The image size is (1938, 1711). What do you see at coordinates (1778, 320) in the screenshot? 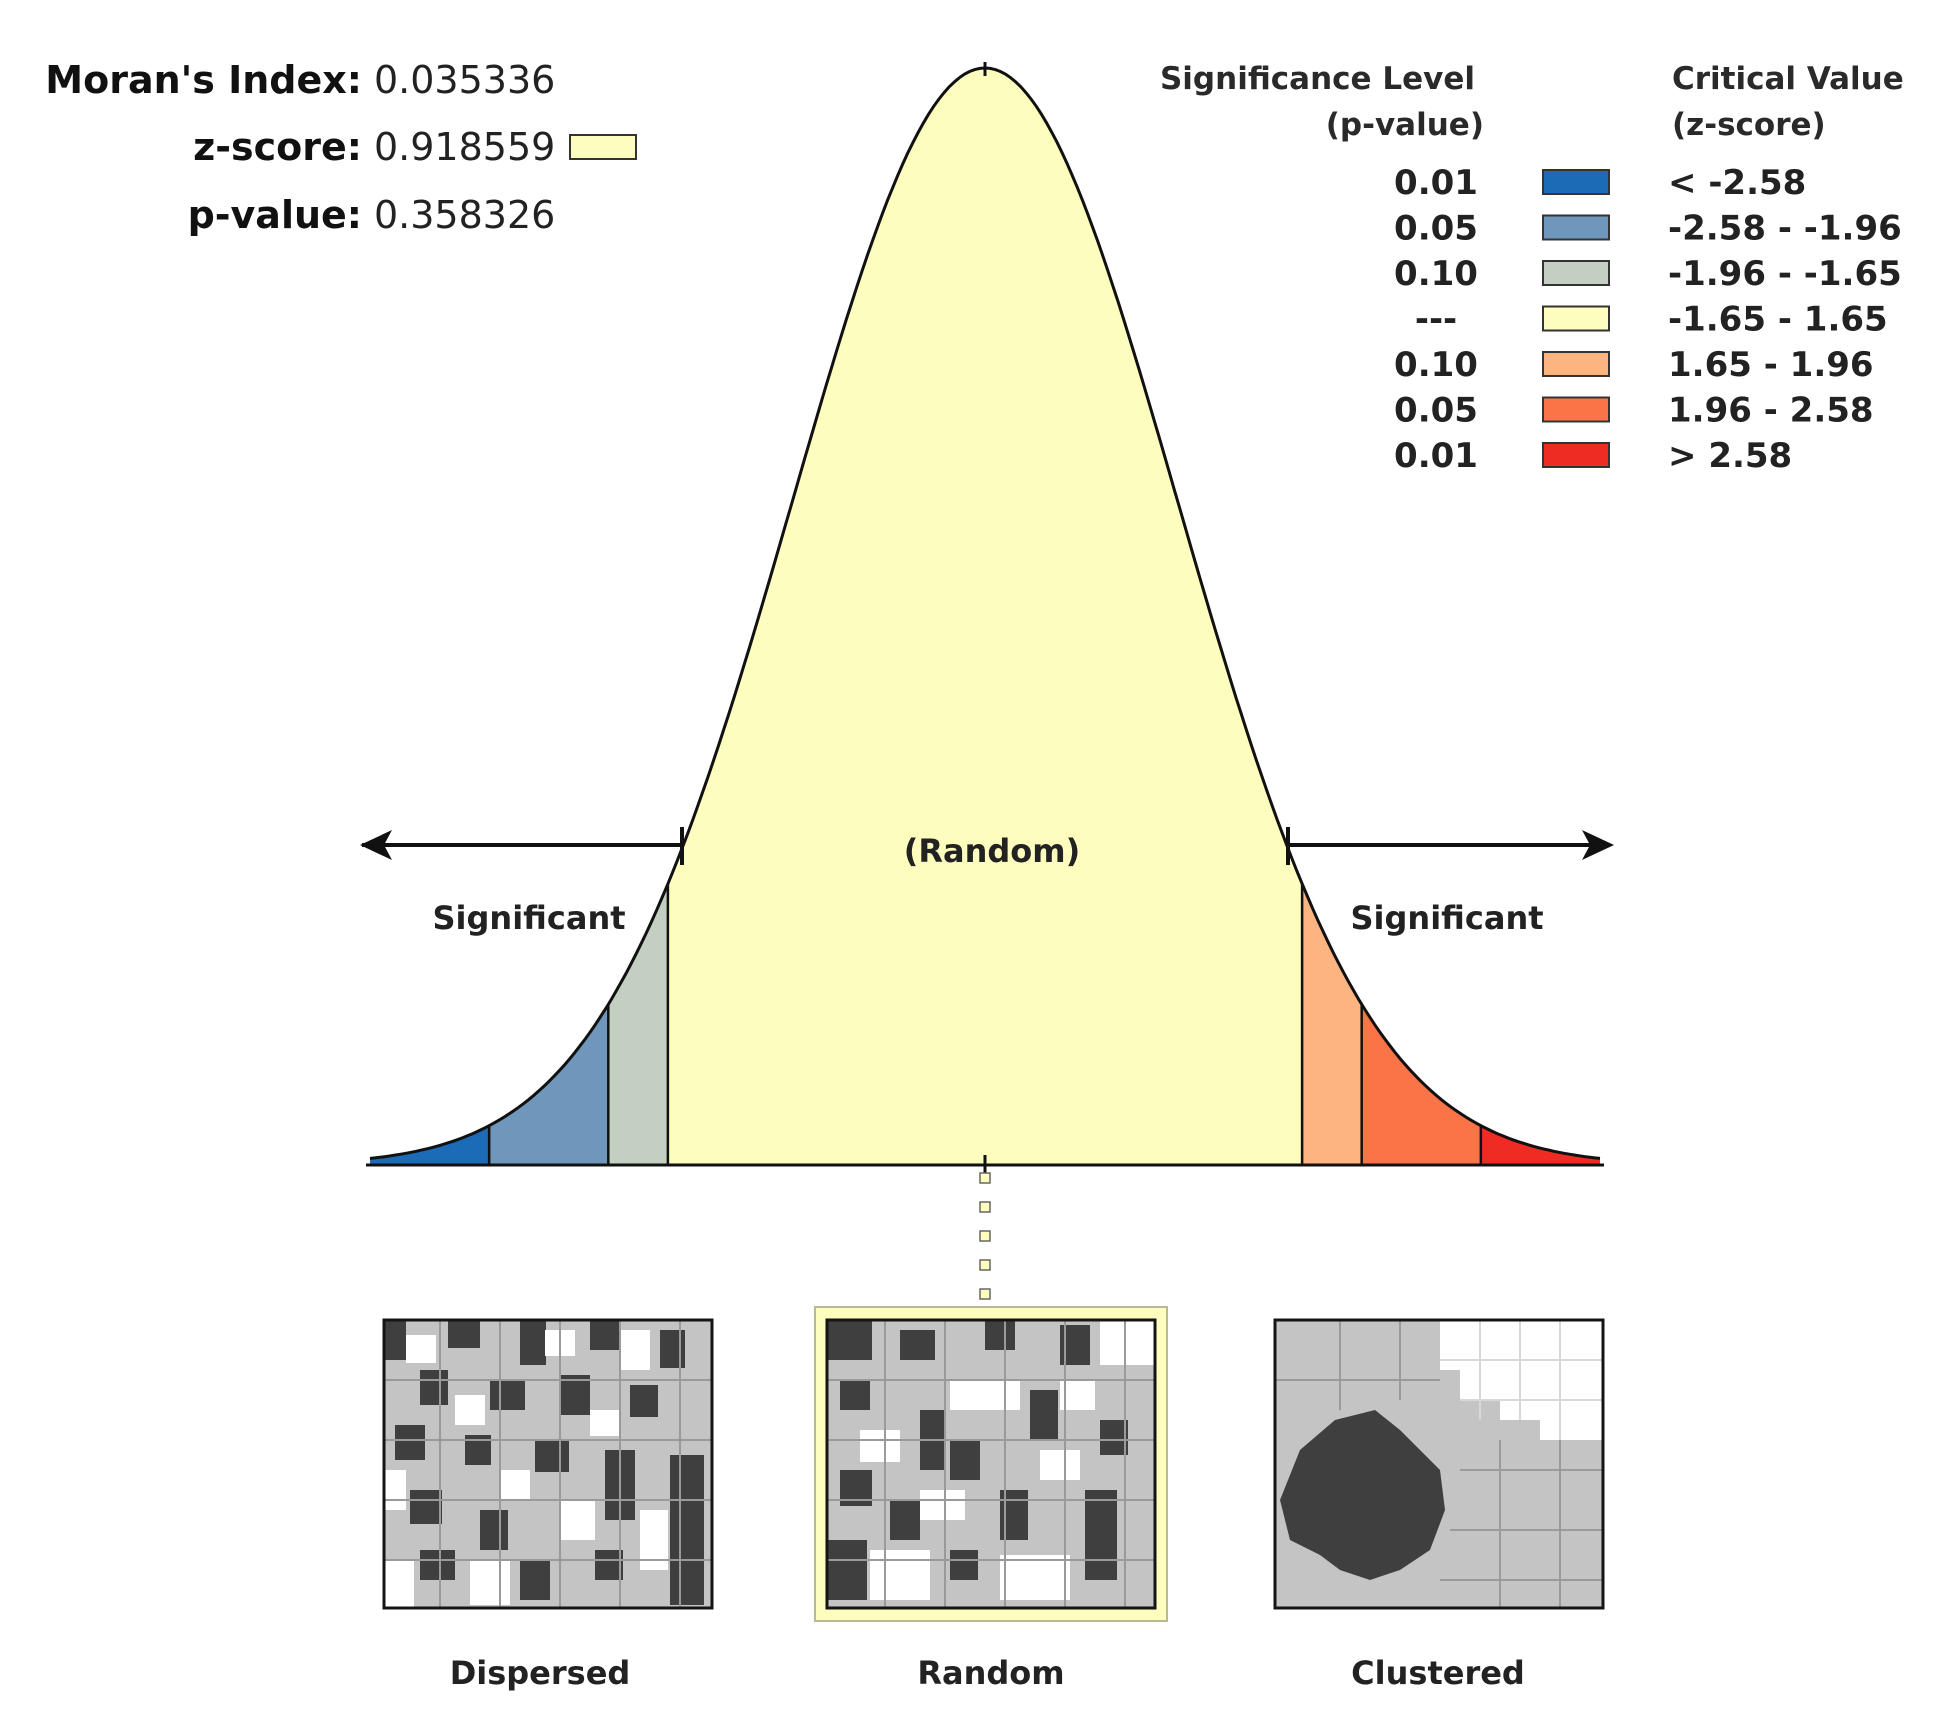
I see `legend-z-range: -1.65 - 1.65` at bounding box center [1778, 320].